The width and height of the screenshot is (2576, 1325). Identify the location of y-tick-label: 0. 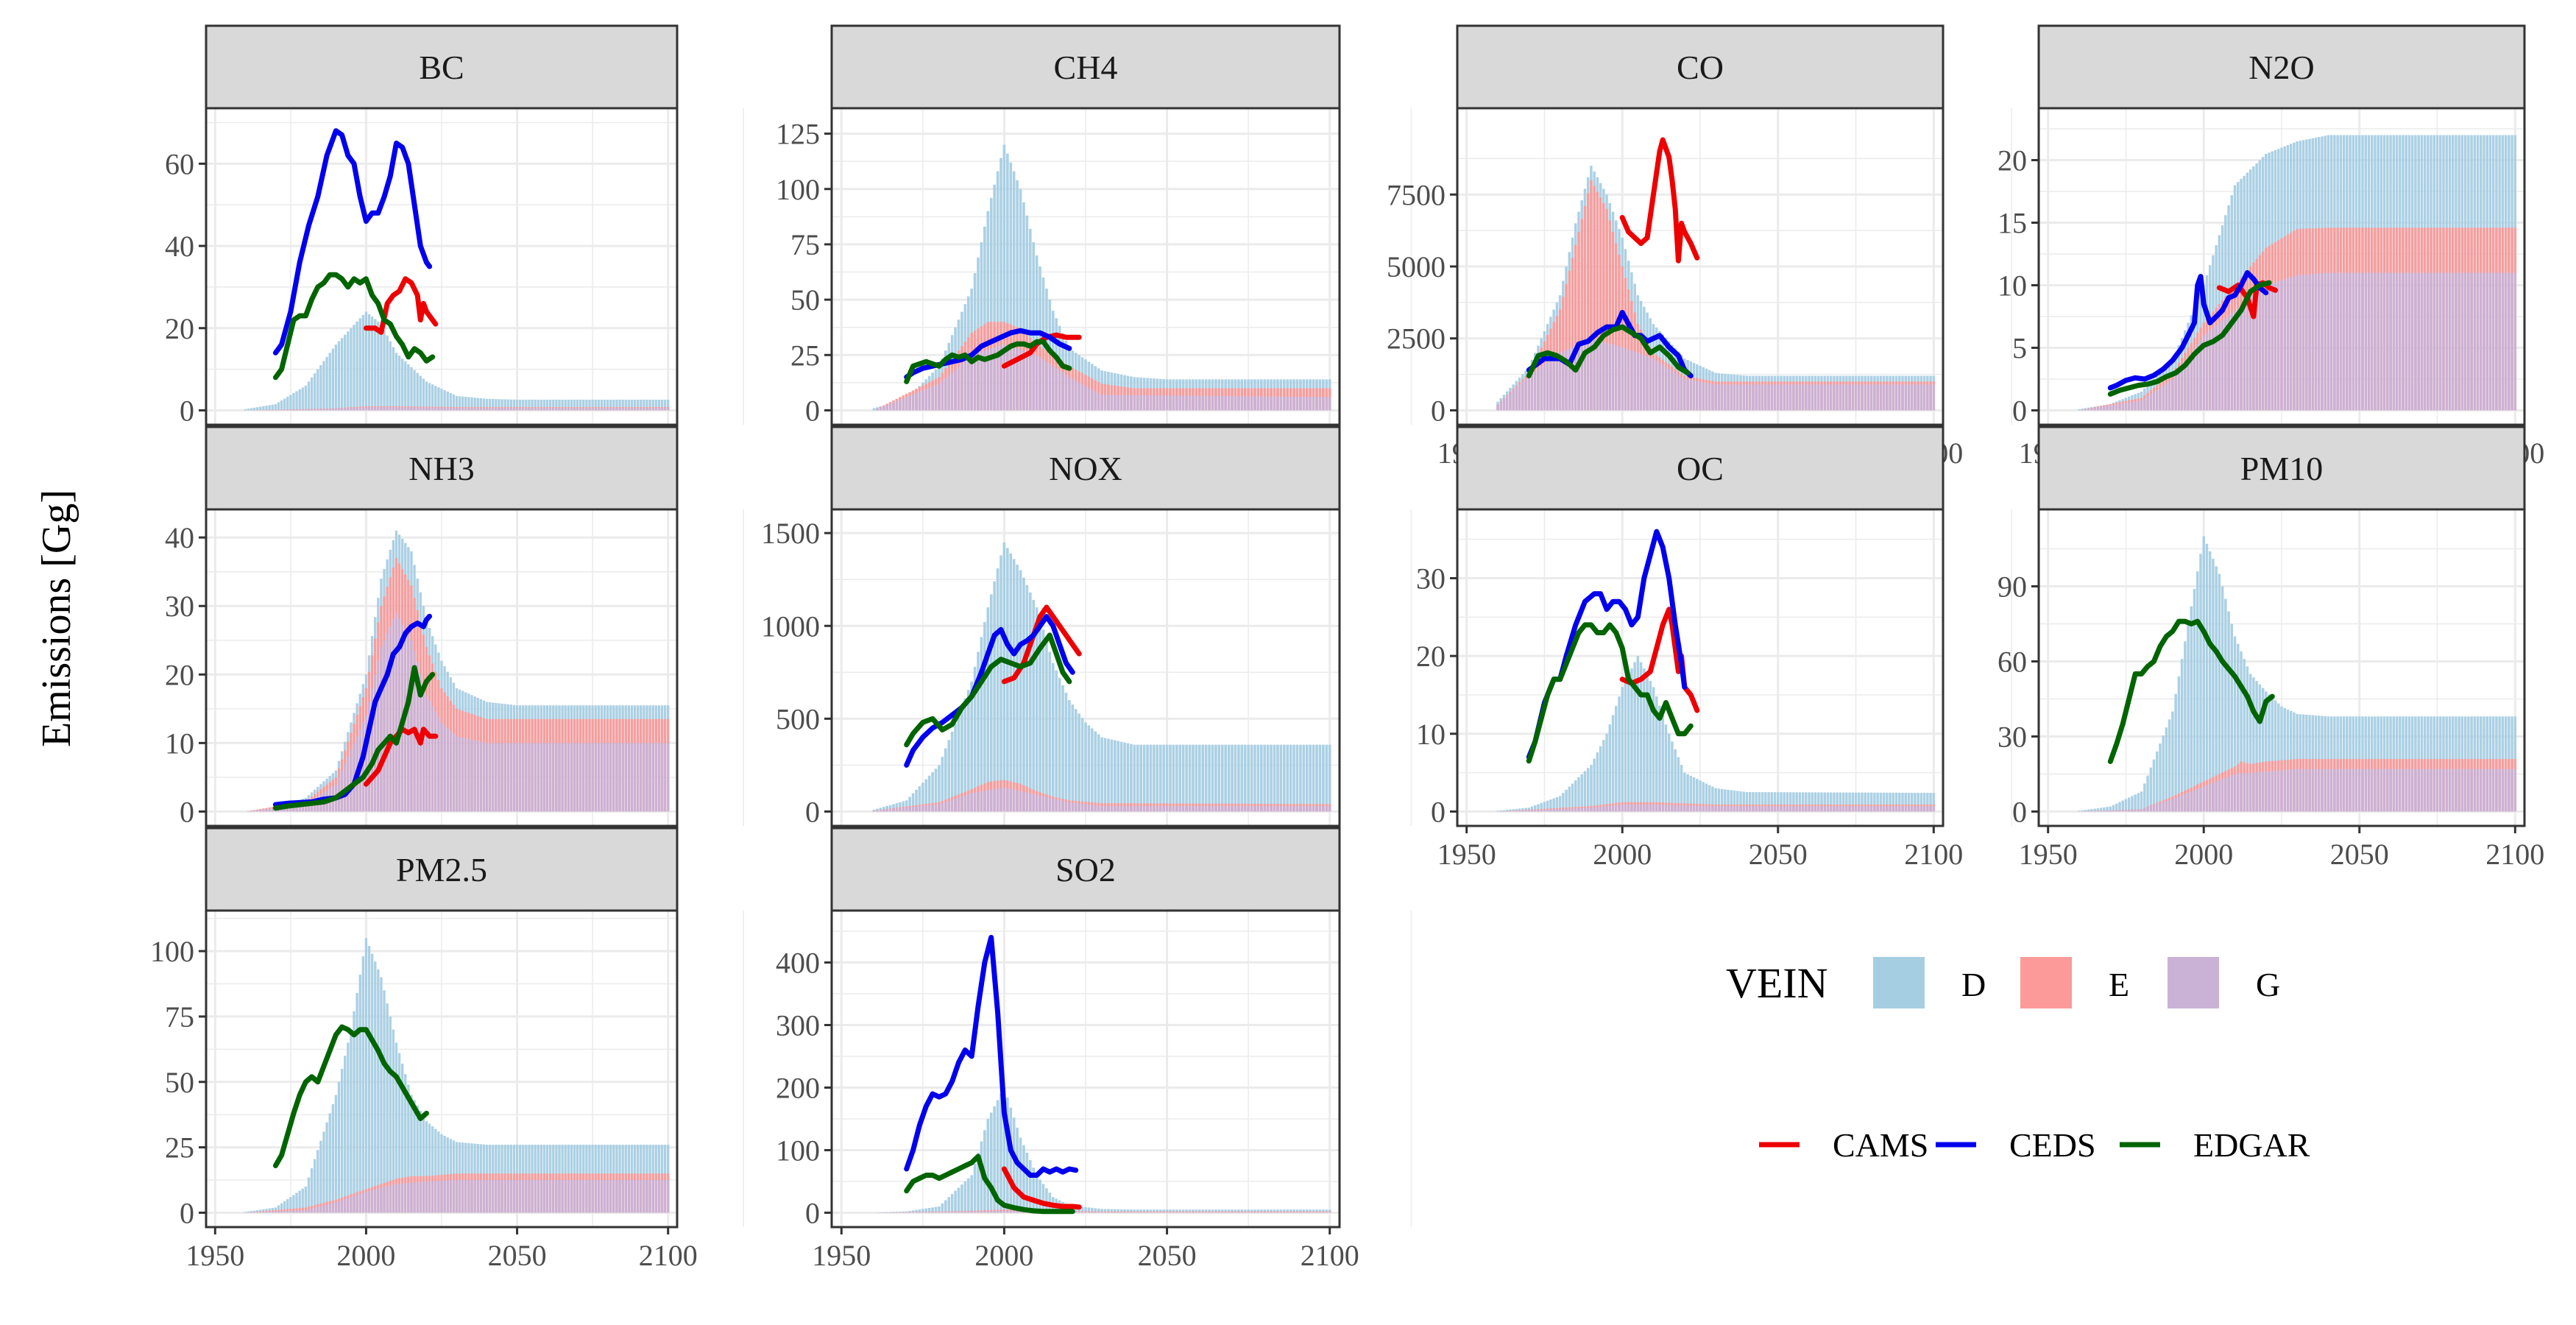
(2019, 811).